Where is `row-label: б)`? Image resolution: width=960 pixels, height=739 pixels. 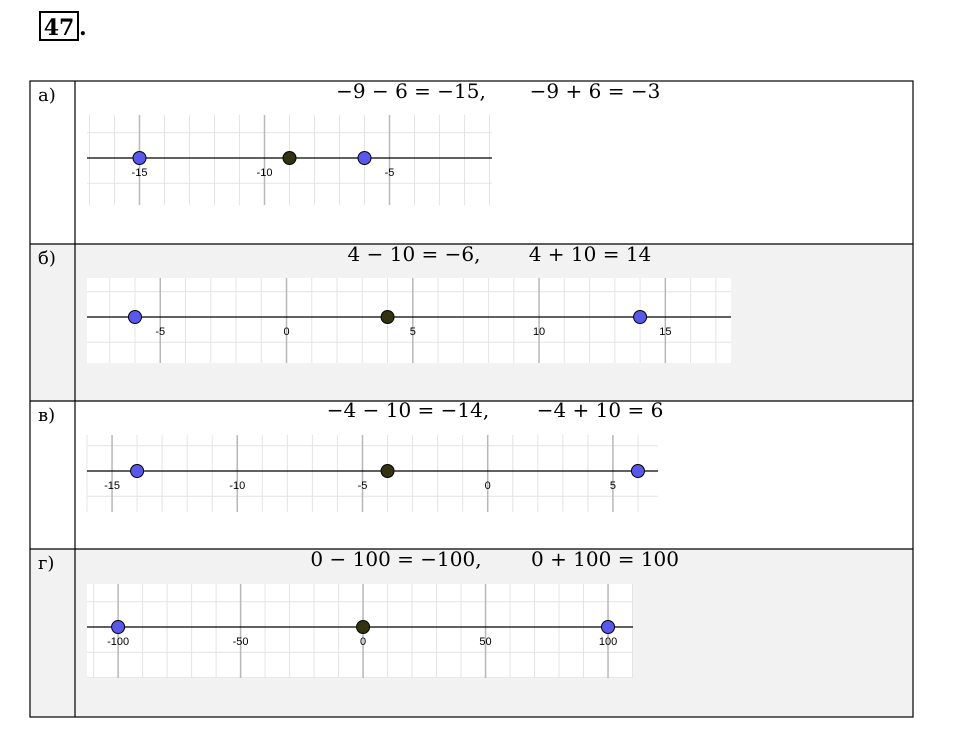 row-label: б) is located at coordinates (47, 258).